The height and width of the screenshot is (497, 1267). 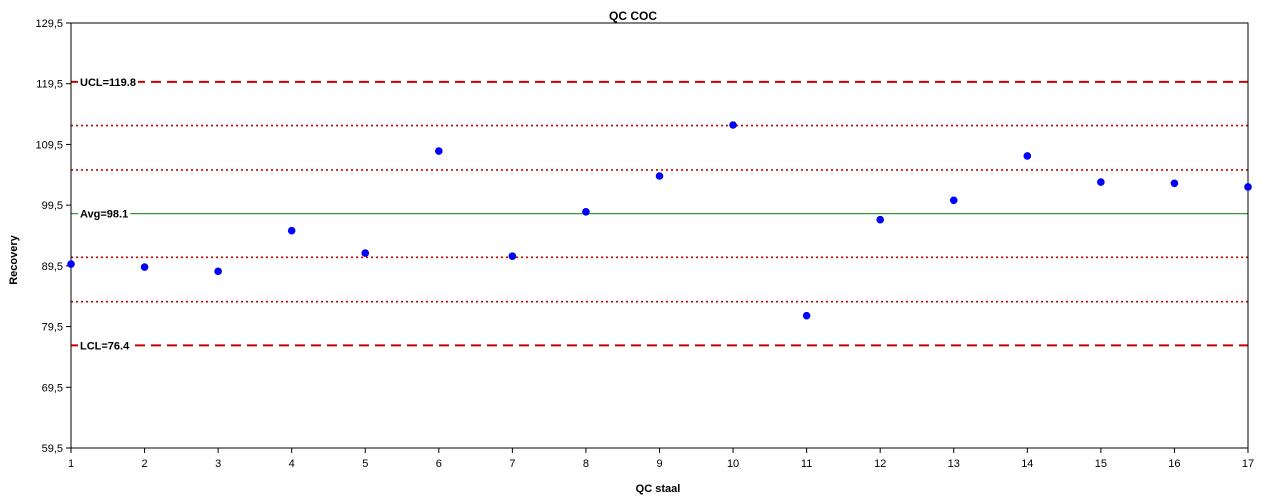 What do you see at coordinates (14, 259) in the screenshot?
I see `y-axis-label: Recovery` at bounding box center [14, 259].